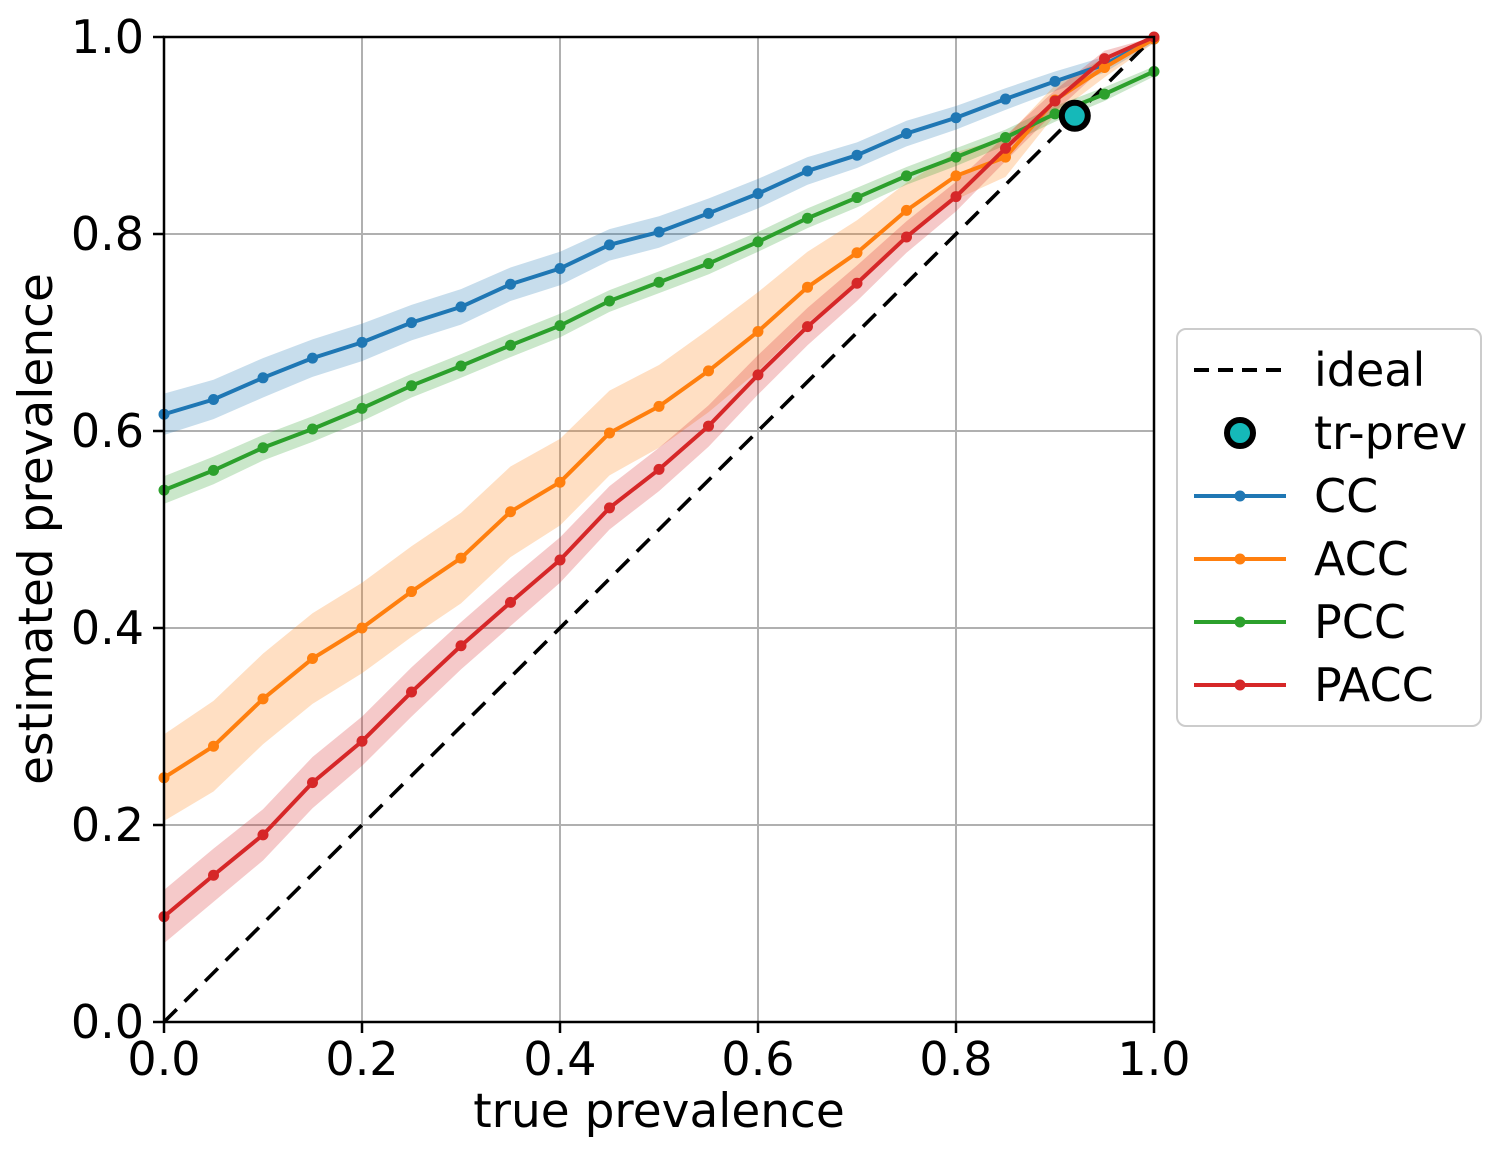 Image resolution: width=1499 pixels, height=1159 pixels. What do you see at coordinates (955, 1059) in the screenshot?
I see `x-tick-label: 0.8` at bounding box center [955, 1059].